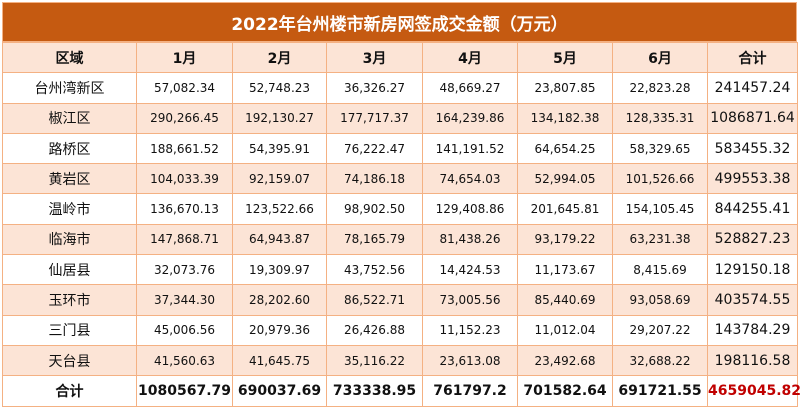 This screenshot has width=800, height=408. What do you see at coordinates (660, 300) in the screenshot?
I see `value-cell: 93,058.69` at bounding box center [660, 300].